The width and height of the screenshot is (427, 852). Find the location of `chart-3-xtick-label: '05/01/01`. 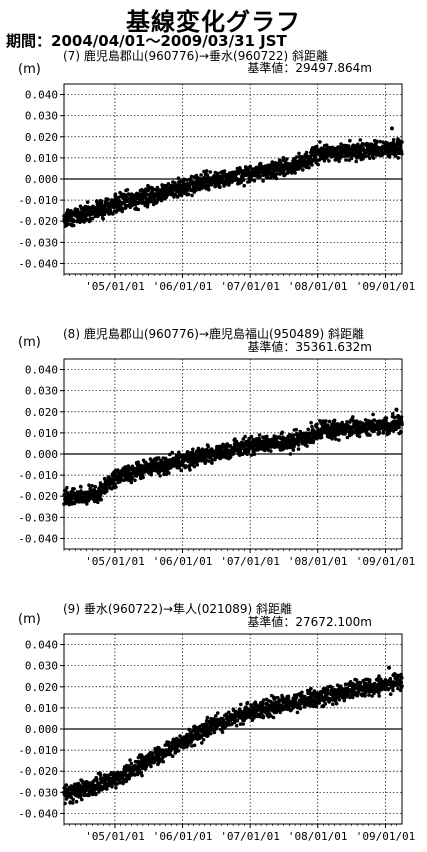

chart-3-xtick-label: '05/01/01 is located at coordinates (115, 836).